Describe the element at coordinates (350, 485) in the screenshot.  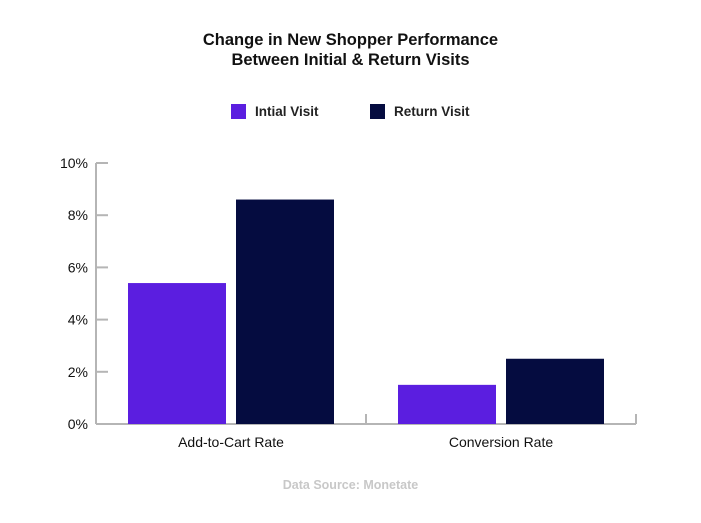
I see `data-source-note: Data Source: Monetate` at that location.